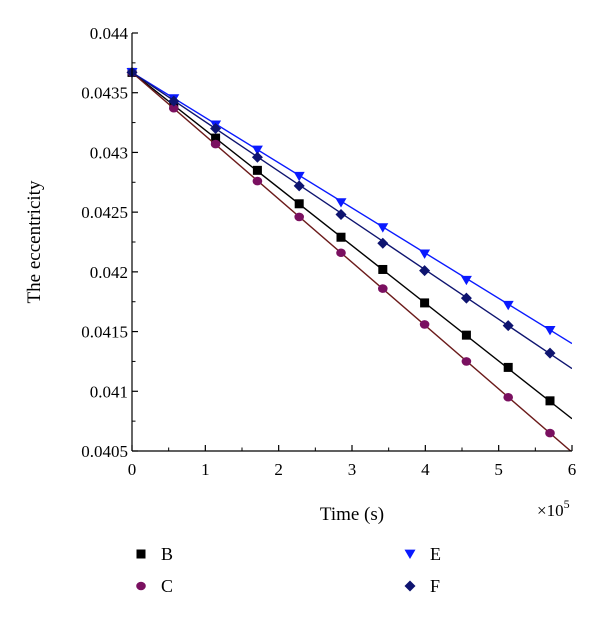 The image size is (600, 619). What do you see at coordinates (154, 586) in the screenshot?
I see `legend-item-C: C` at bounding box center [154, 586].